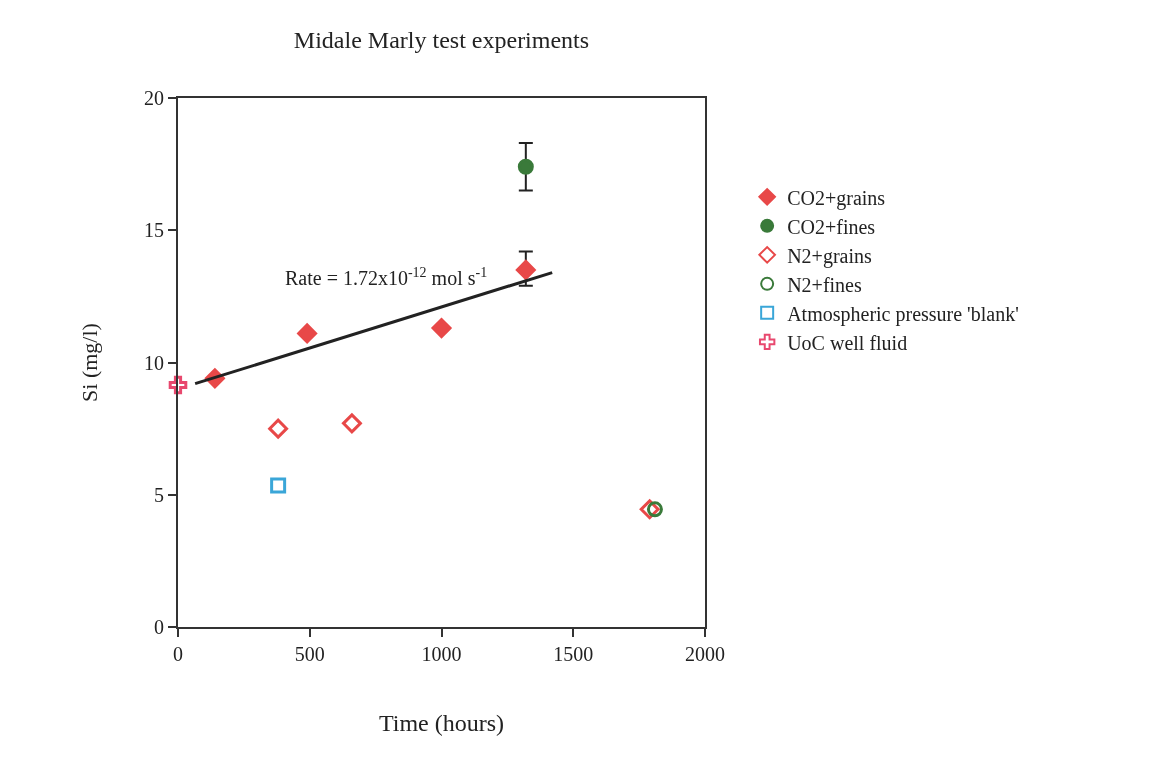 The width and height of the screenshot is (1172, 768). What do you see at coordinates (829, 256) in the screenshot?
I see `legend-label: N2+grains` at bounding box center [829, 256].